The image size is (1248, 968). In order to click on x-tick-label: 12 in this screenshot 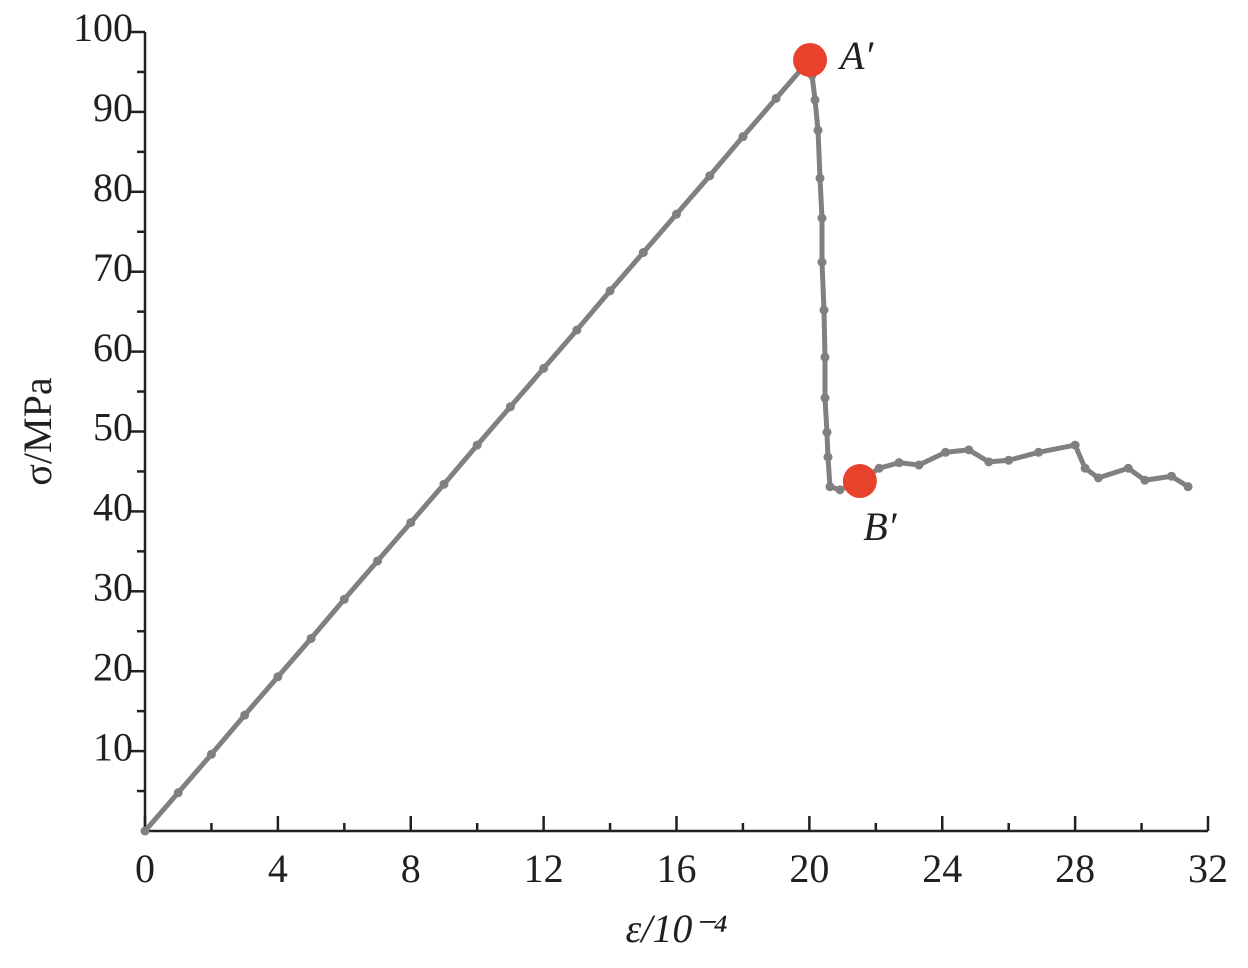, I will do `click(544, 868)`.